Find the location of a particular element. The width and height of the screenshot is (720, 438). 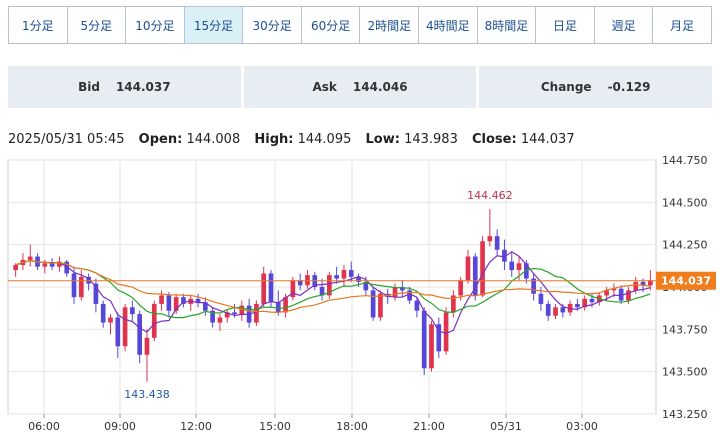

low-annotation: 143.438 is located at coordinates (147, 394).